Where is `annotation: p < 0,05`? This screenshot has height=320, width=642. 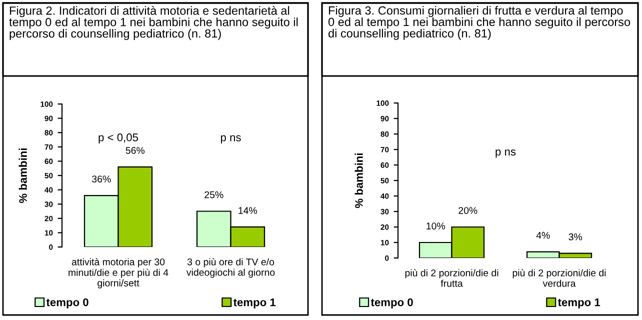
annotation: p < 0,05 is located at coordinates (118, 138).